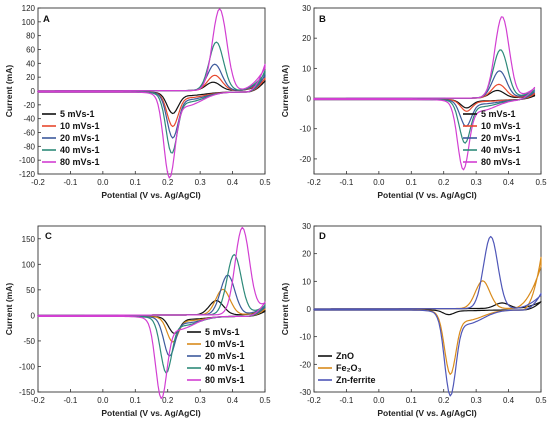 This screenshot has width=550, height=429. I want to click on y-tick-label: -60, so click(29, 133).